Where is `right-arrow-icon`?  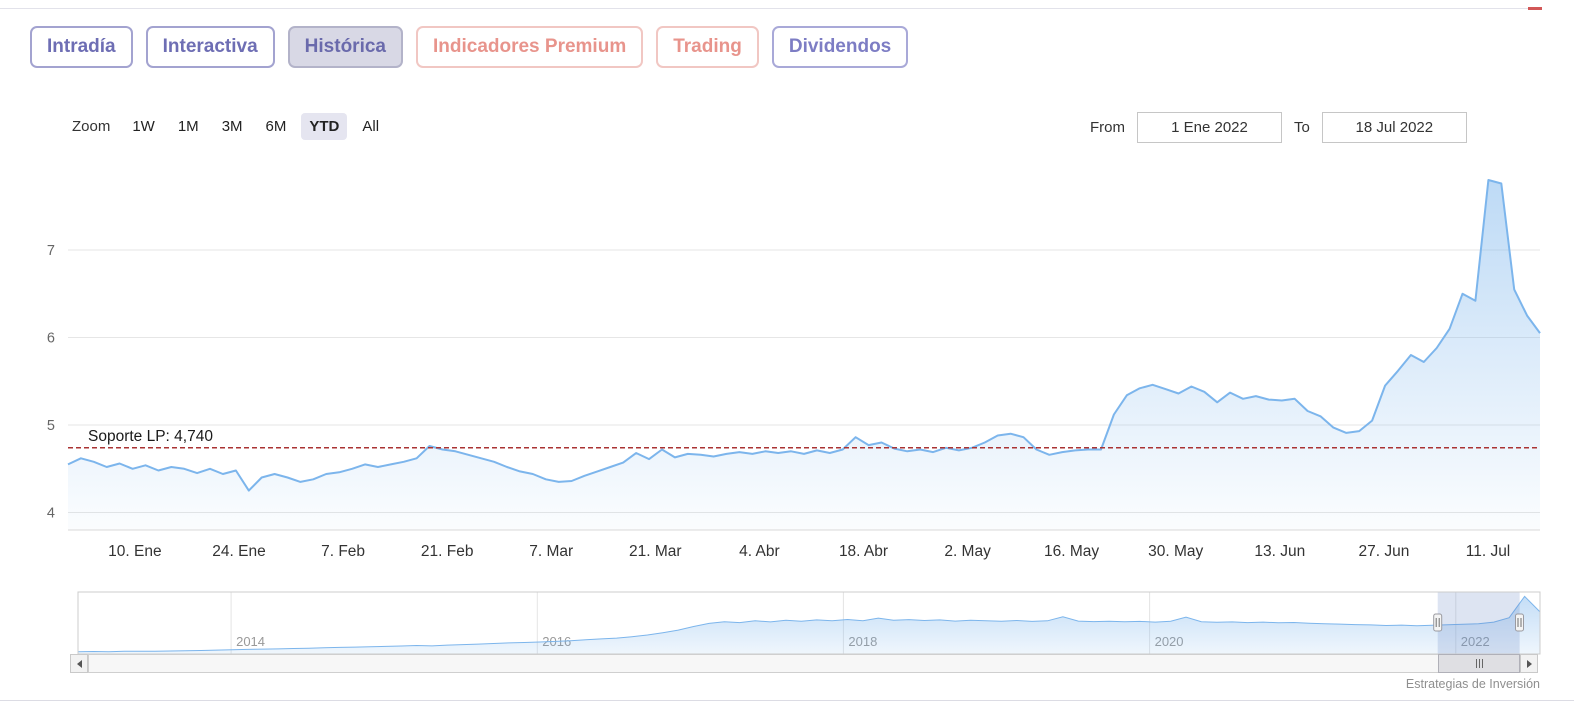 right-arrow-icon is located at coordinates (1529, 663).